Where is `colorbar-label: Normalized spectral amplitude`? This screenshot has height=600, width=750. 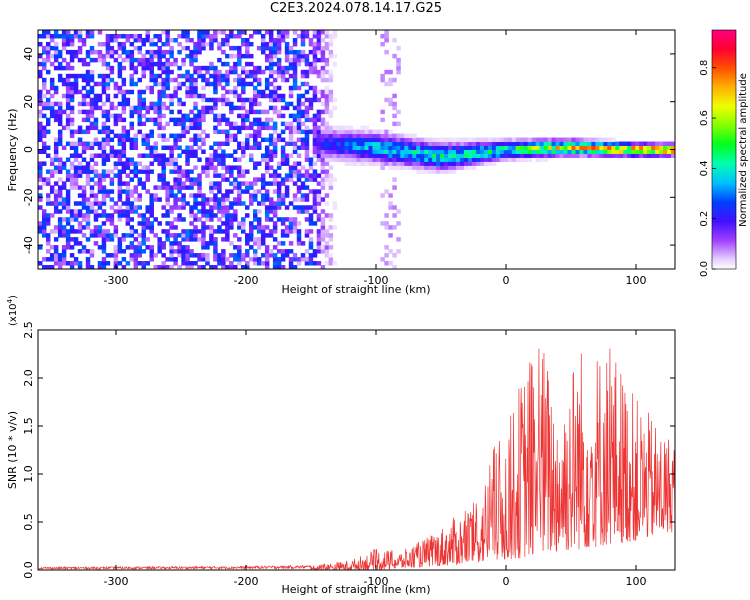
colorbar-label: Normalized spectral amplitude is located at coordinates (743, 150).